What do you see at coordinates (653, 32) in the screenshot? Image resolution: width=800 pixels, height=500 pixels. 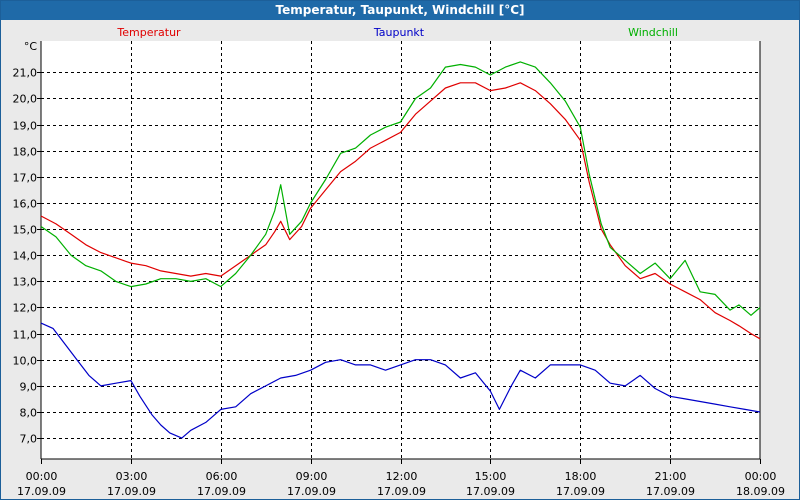 I see `legend-item-windchill: Windchill` at bounding box center [653, 32].